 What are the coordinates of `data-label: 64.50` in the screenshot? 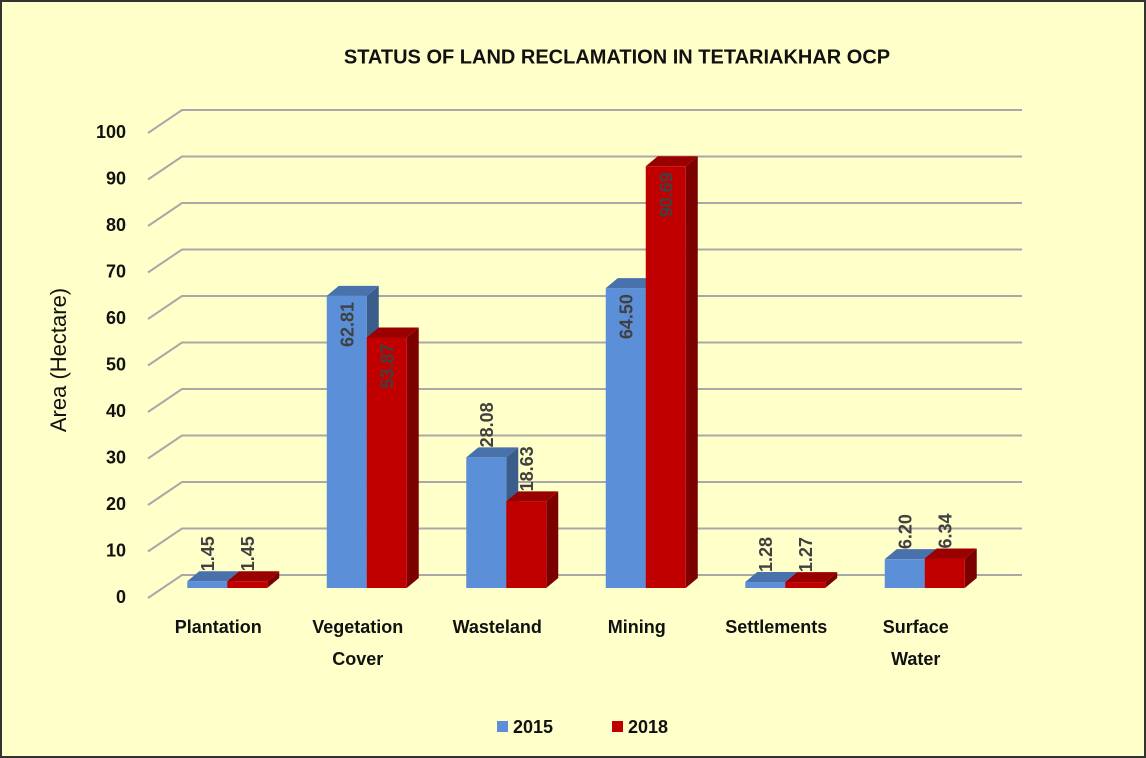 It's located at (627, 316).